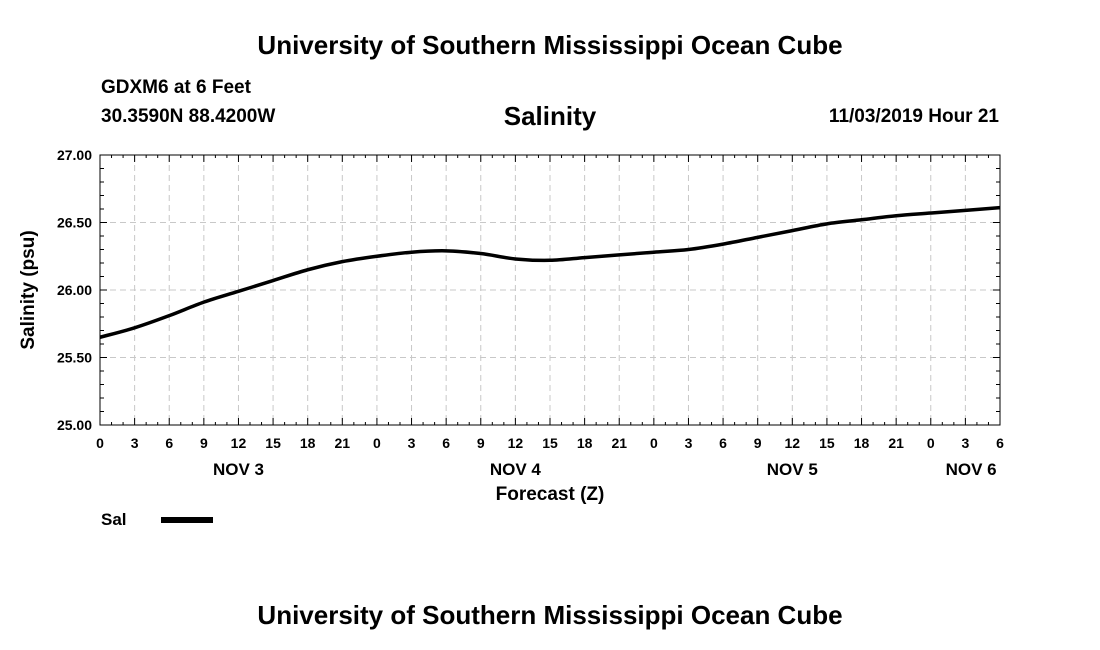 The height and width of the screenshot is (650, 1100). I want to click on y-tick-label: 25.50, so click(74, 358).